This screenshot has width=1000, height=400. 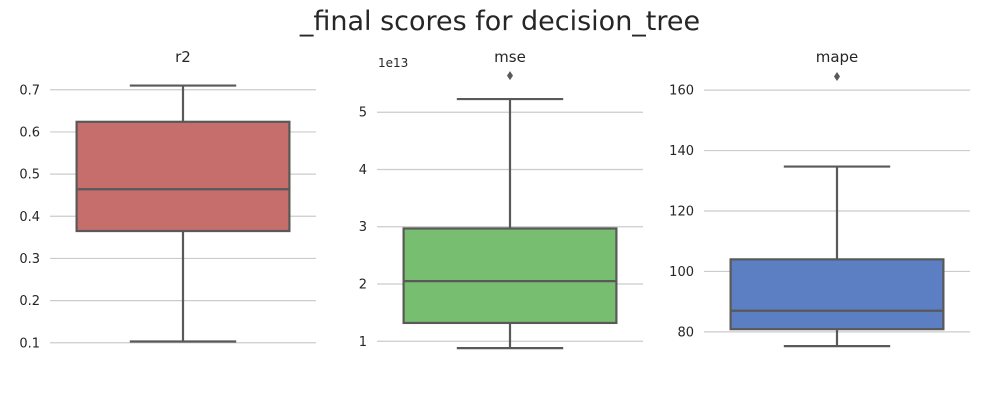 I want to click on y-tick-label-mse-3: 4, so click(x=363, y=170).